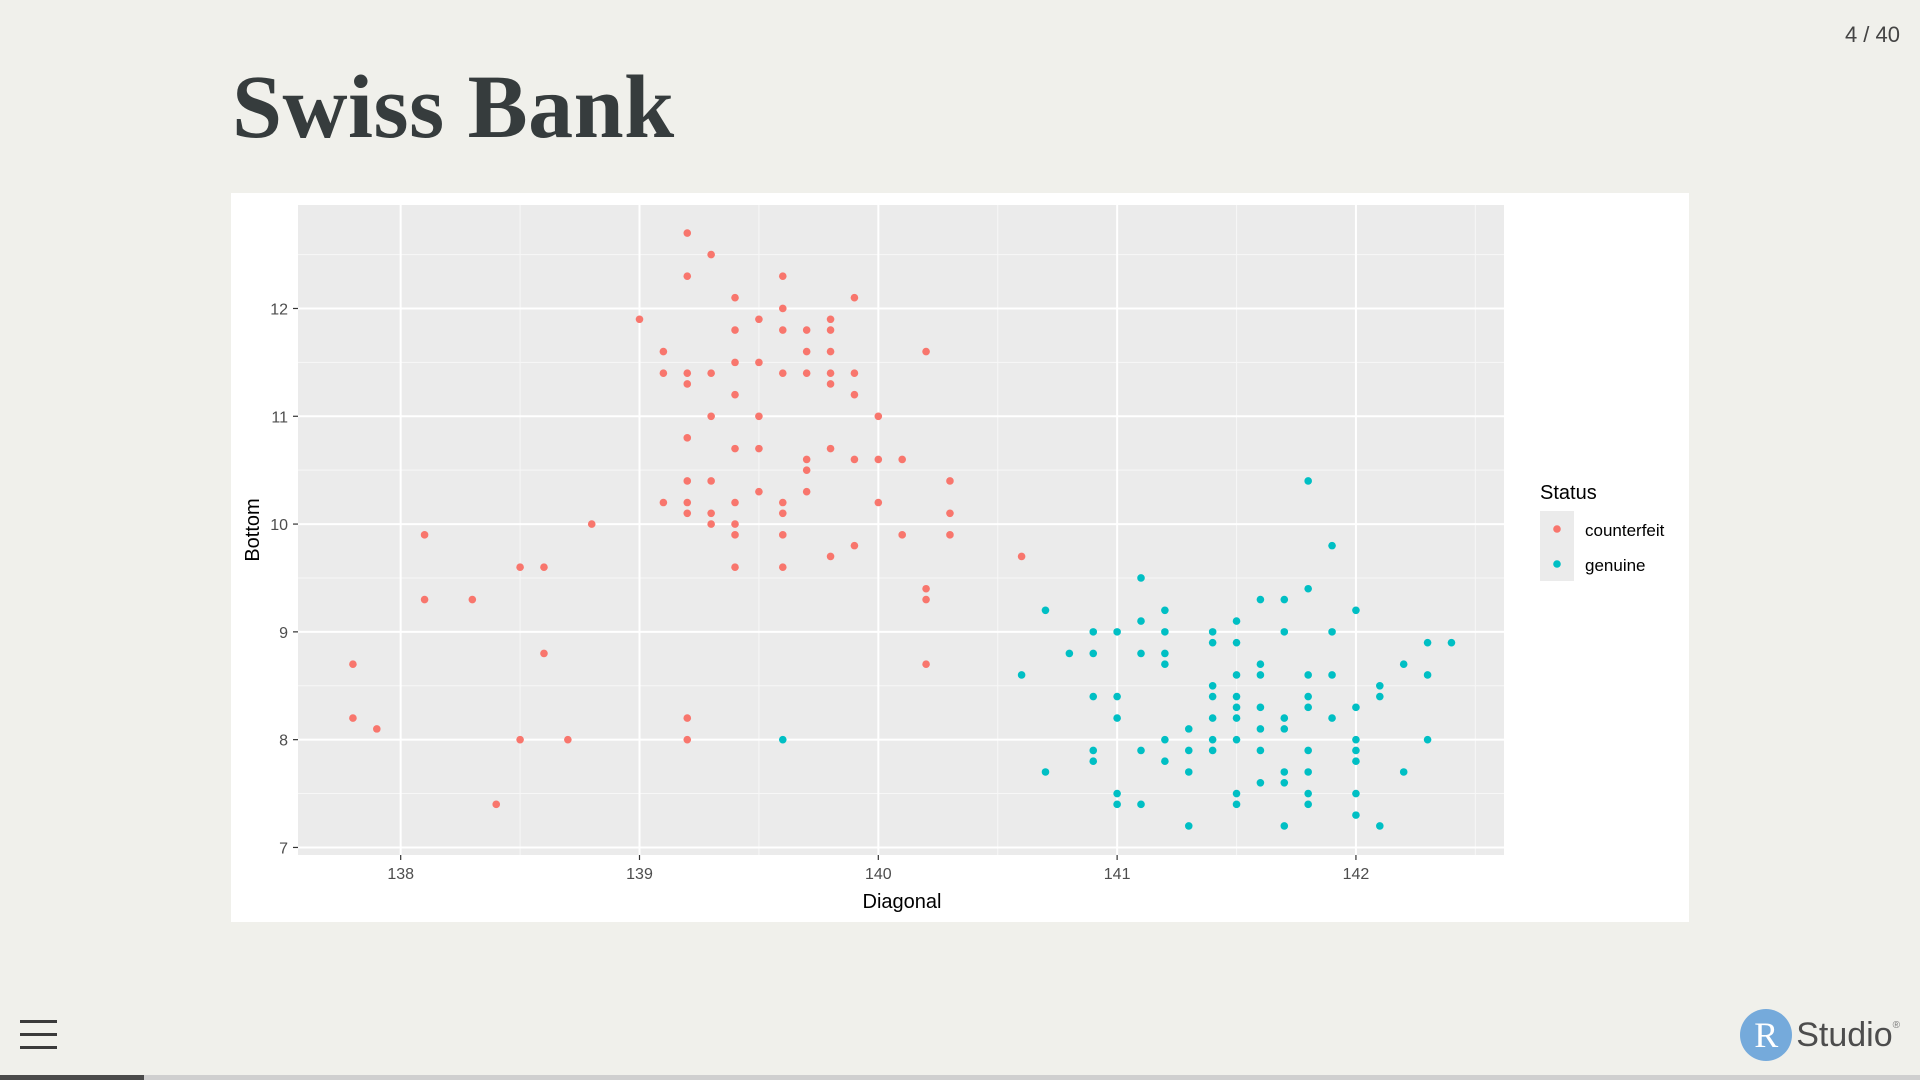 The width and height of the screenshot is (1920, 1080). I want to click on y-tick-label: 7, so click(283, 848).